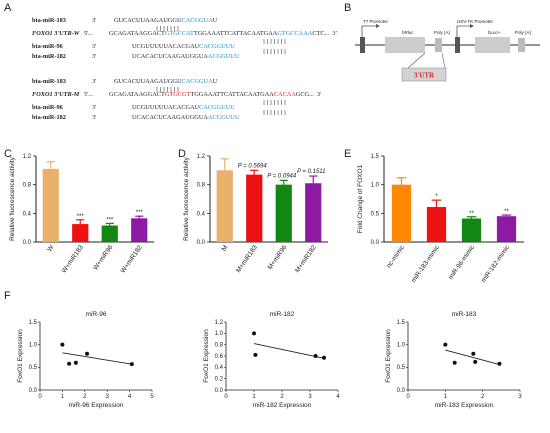  Describe the element at coordinates (49, 81) in the screenshot. I see `sequence-name: bta-miR-183` at that location.